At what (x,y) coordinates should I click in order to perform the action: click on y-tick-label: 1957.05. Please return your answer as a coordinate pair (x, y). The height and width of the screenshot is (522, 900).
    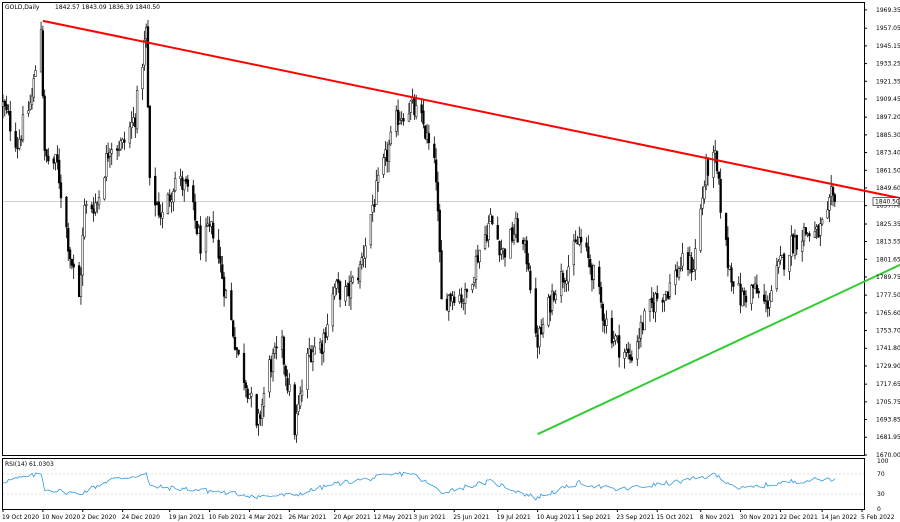
    Looking at the image, I should click on (888, 28).